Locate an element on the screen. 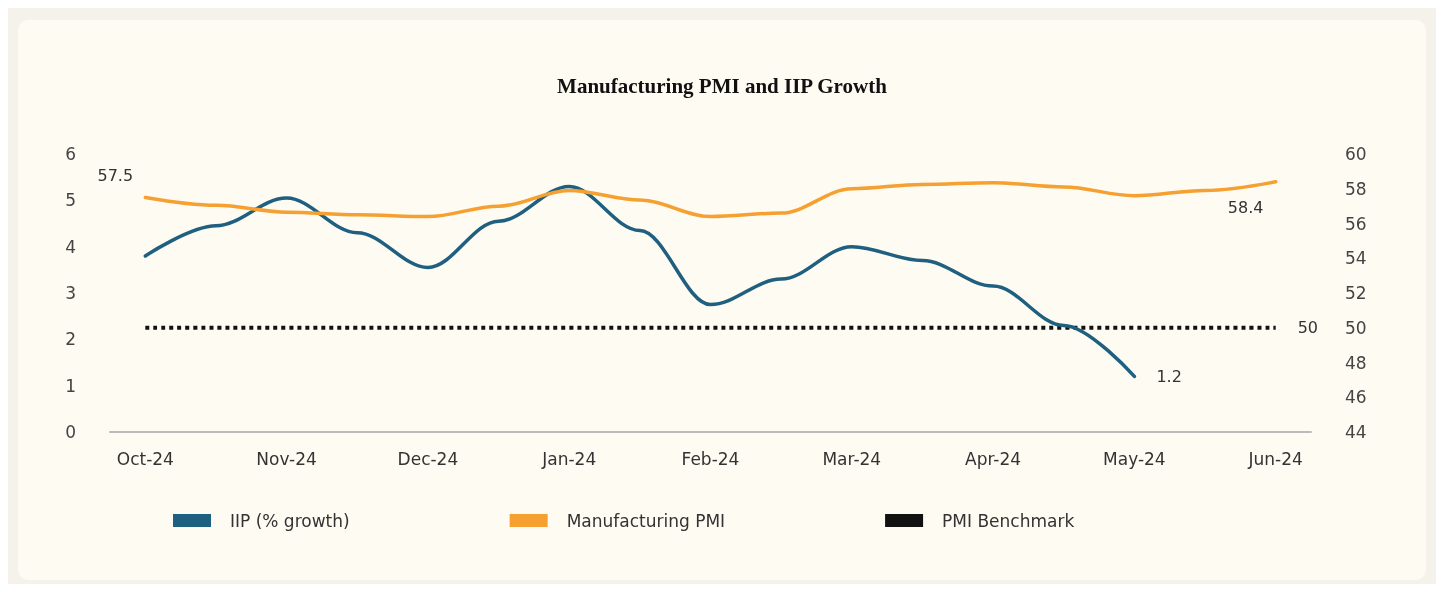 This screenshot has width=1444, height=592. x-tick-label: Jun-24 is located at coordinates (1275, 458).